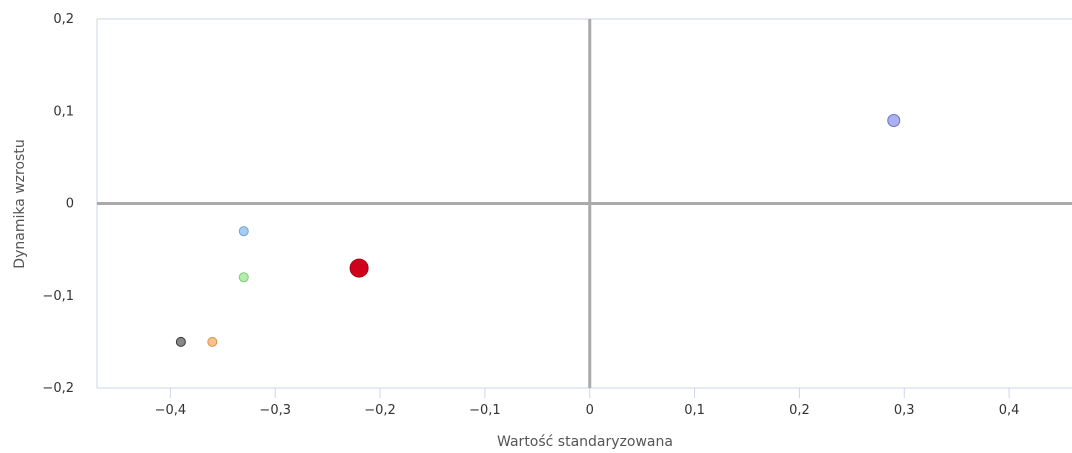 The image size is (1072, 453). I want to click on y-tick-label: 0,2, so click(63, 19).